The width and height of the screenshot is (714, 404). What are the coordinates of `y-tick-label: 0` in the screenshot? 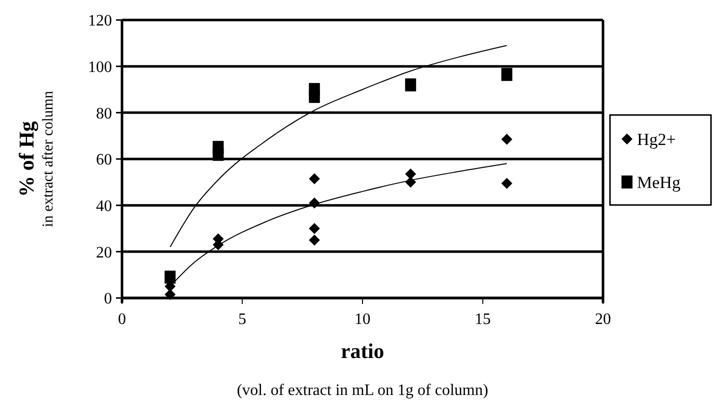 It's located at (108, 299).